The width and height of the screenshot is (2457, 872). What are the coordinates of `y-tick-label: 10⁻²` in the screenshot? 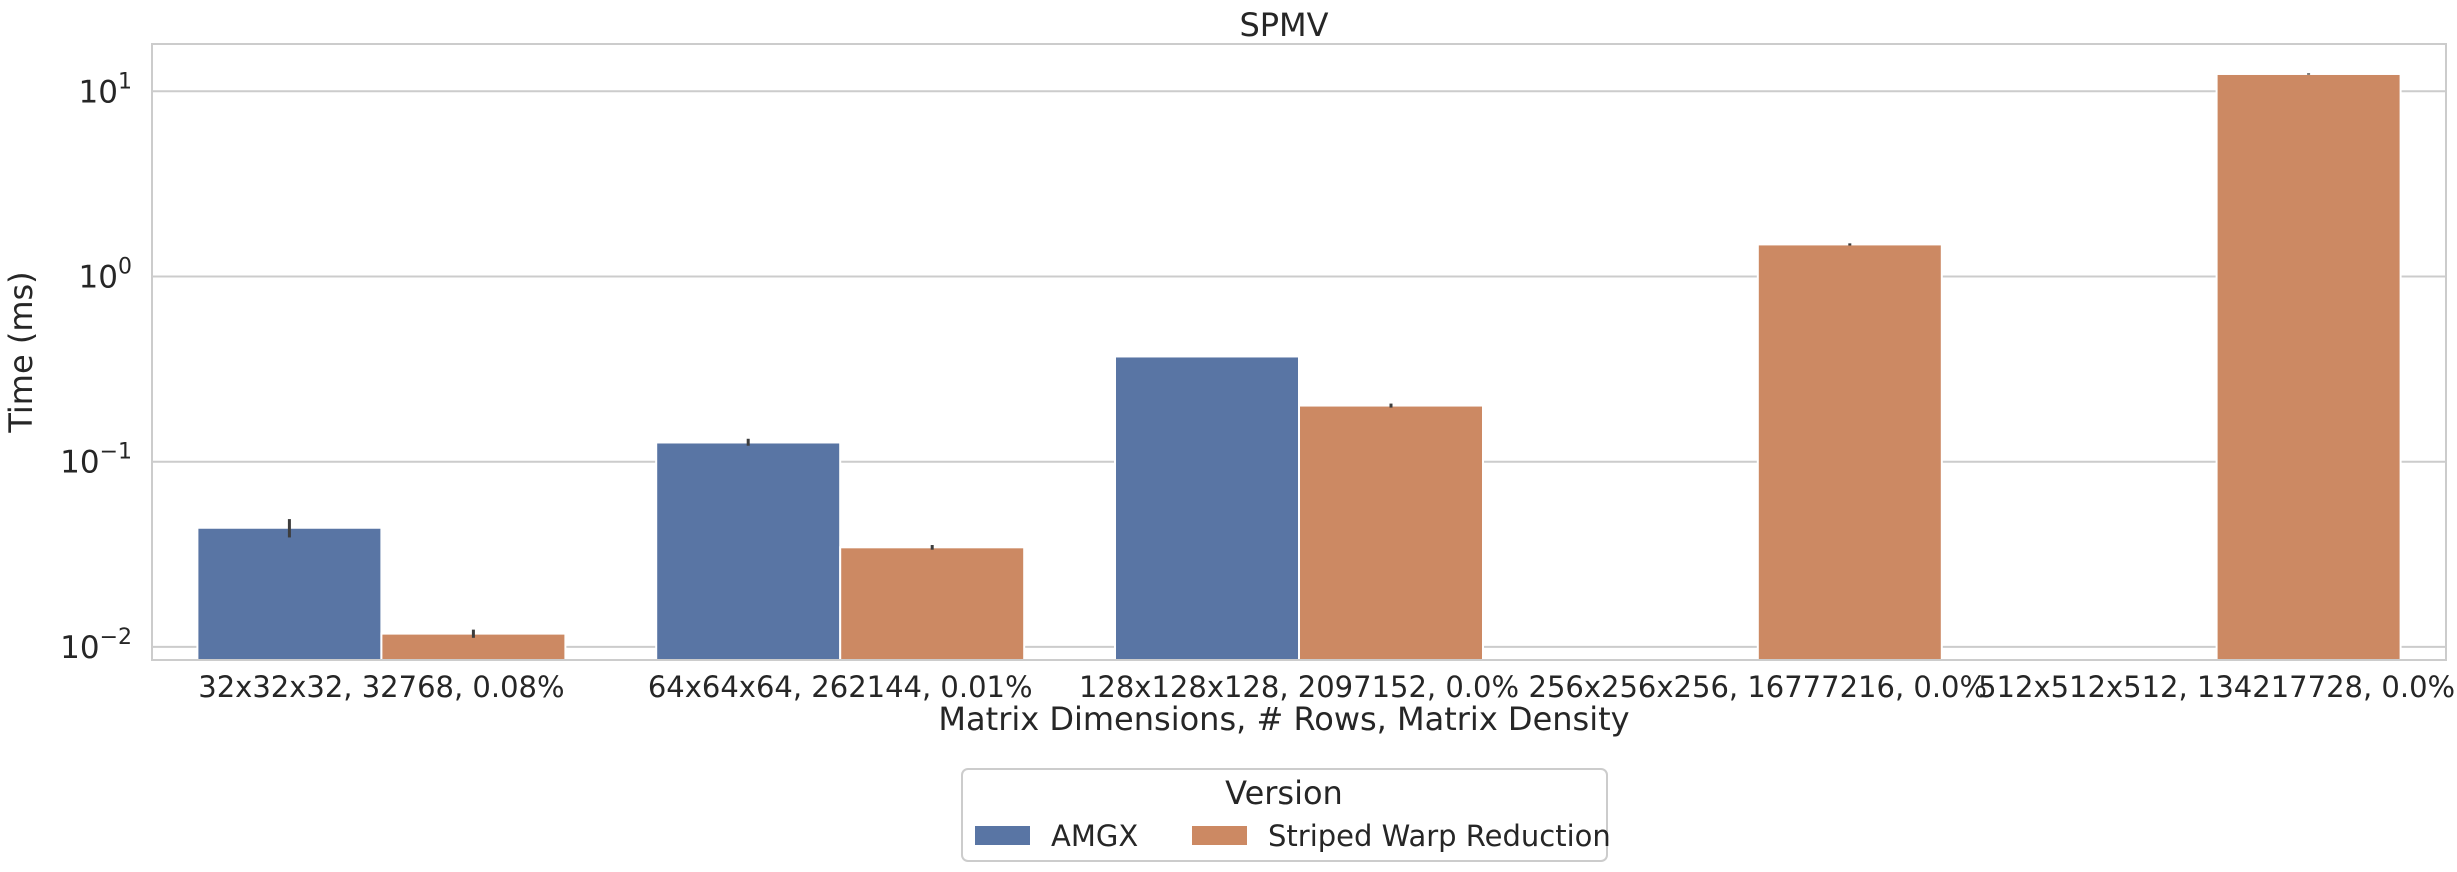 It's located at (96, 645).